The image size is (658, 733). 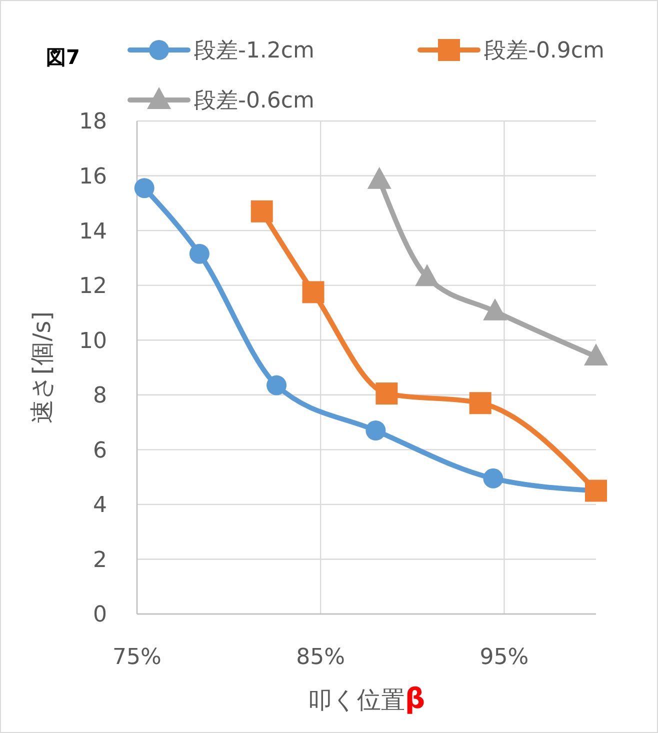 What do you see at coordinates (544, 51) in the screenshot?
I see `legend-label: 段差-0.9cm` at bounding box center [544, 51].